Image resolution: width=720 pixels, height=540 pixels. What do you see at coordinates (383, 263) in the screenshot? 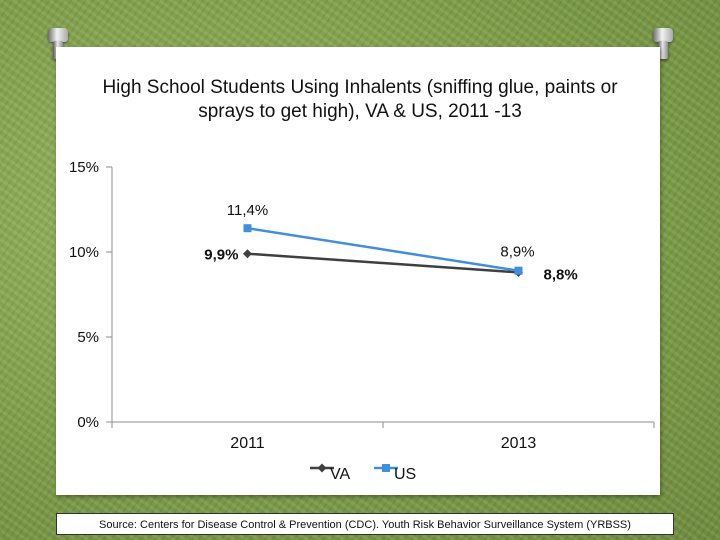
I see `series-line-va` at bounding box center [383, 263].